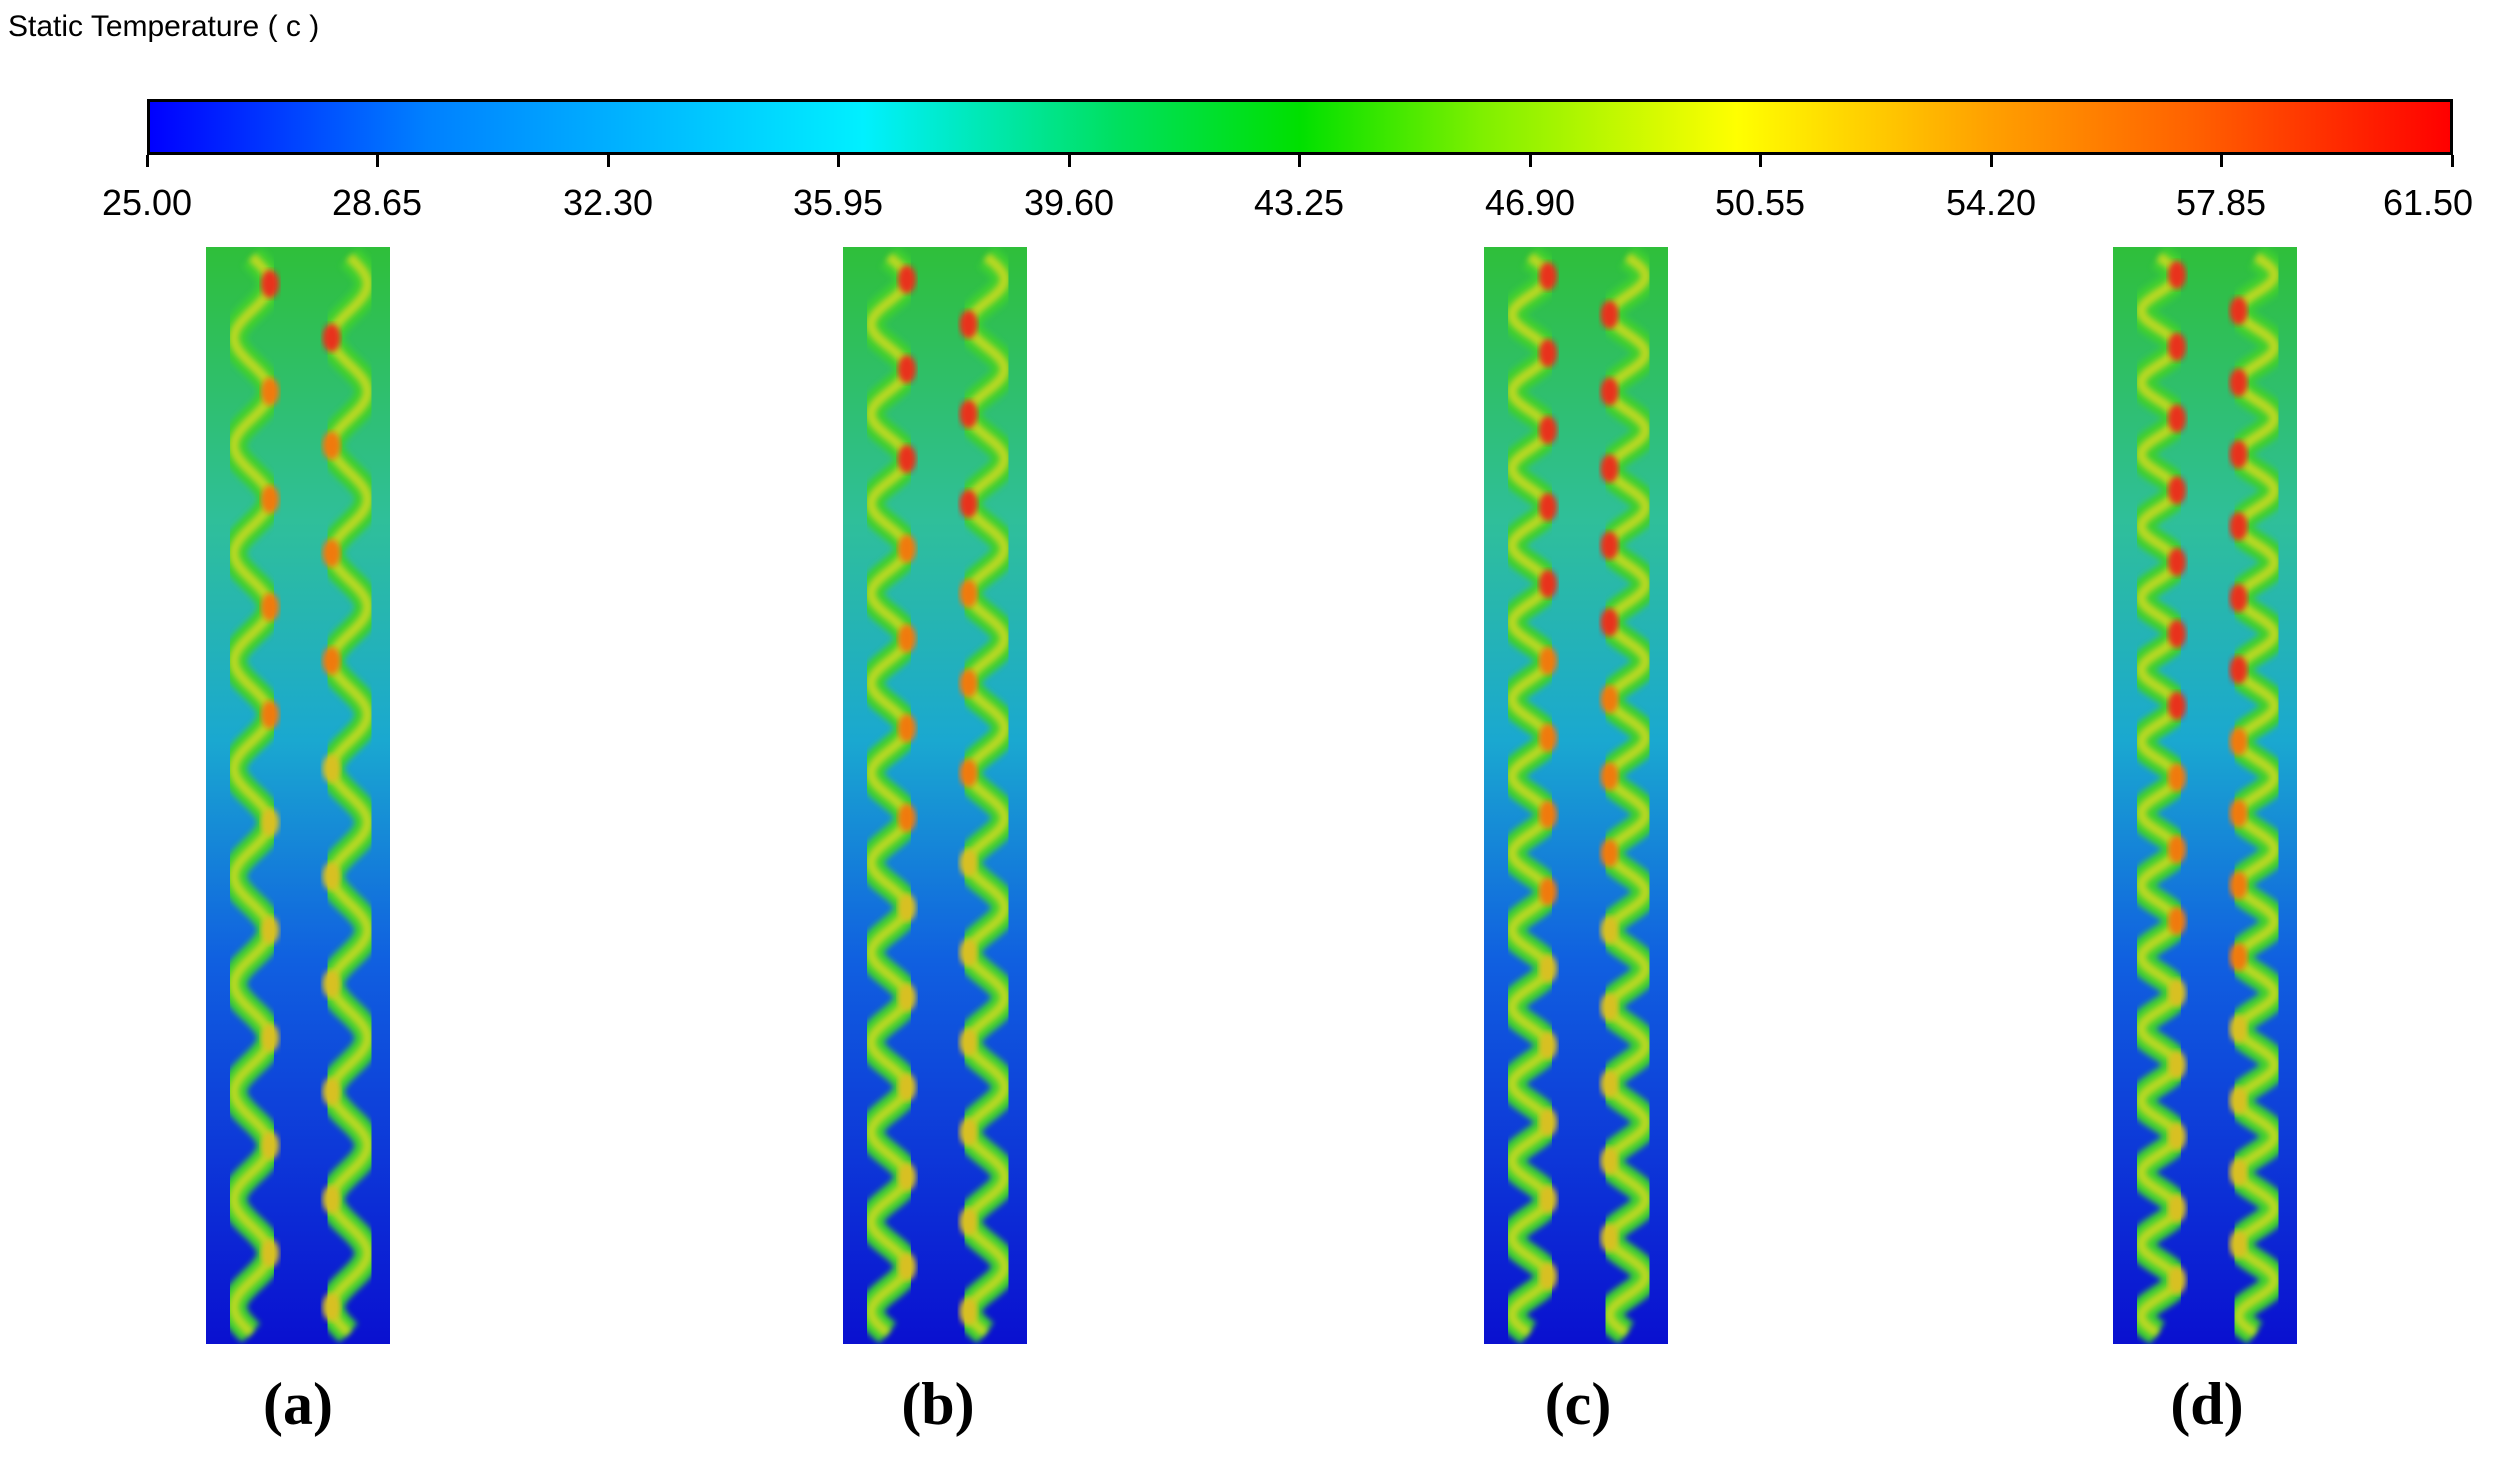 This screenshot has width=2505, height=1460. Describe the element at coordinates (2428, 202) in the screenshot. I see `tick-label: 61.50` at that location.